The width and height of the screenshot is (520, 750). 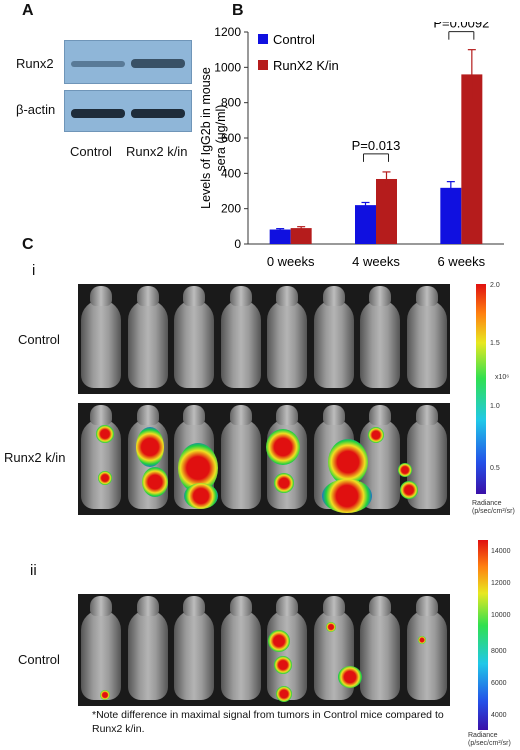 What do you see at coordinates (501, 551) in the screenshot?
I see `colorbar-ii-tick-14000: 14000` at bounding box center [501, 551].